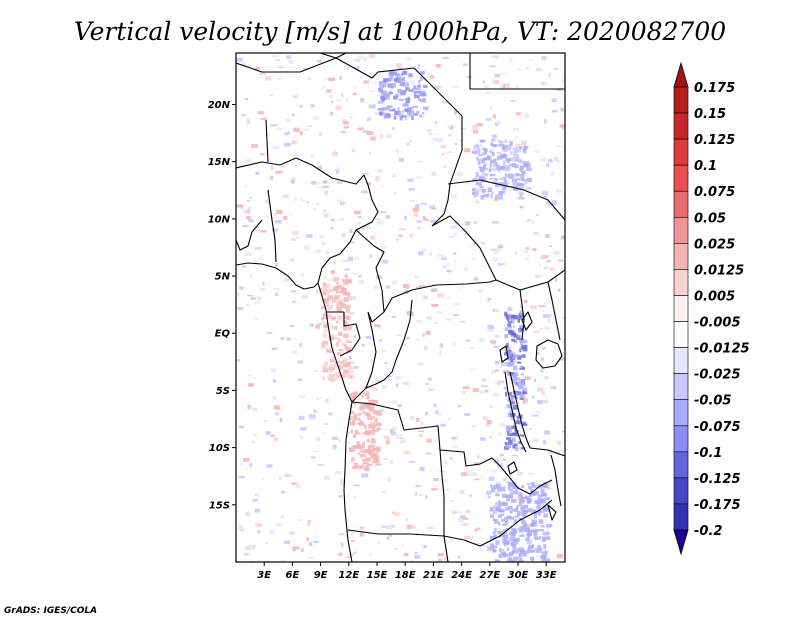 Image resolution: width=800 pixels, height=618 pixels. Describe the element at coordinates (717, 479) in the screenshot. I see `colorbar-label: -0.125` at that location.